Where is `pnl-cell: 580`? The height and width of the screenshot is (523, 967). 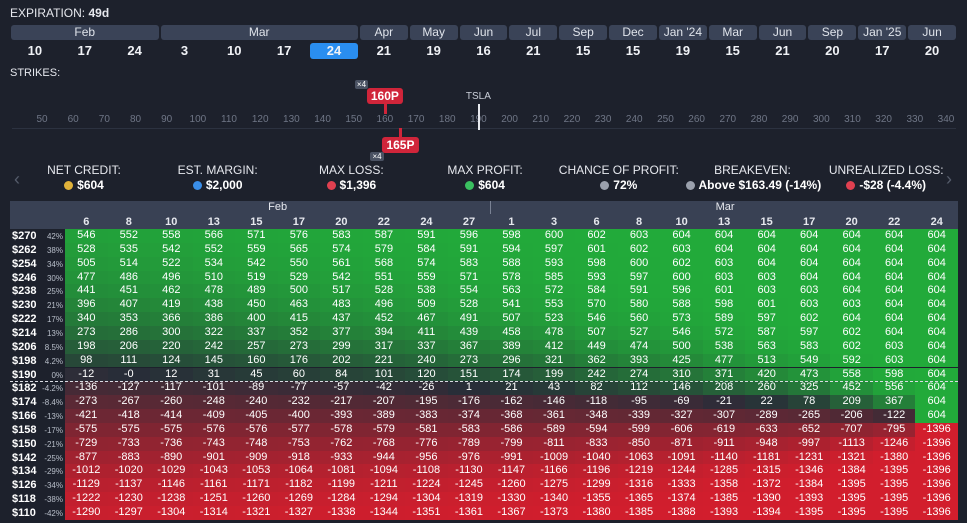 pnl-cell: 580 is located at coordinates (639, 305).